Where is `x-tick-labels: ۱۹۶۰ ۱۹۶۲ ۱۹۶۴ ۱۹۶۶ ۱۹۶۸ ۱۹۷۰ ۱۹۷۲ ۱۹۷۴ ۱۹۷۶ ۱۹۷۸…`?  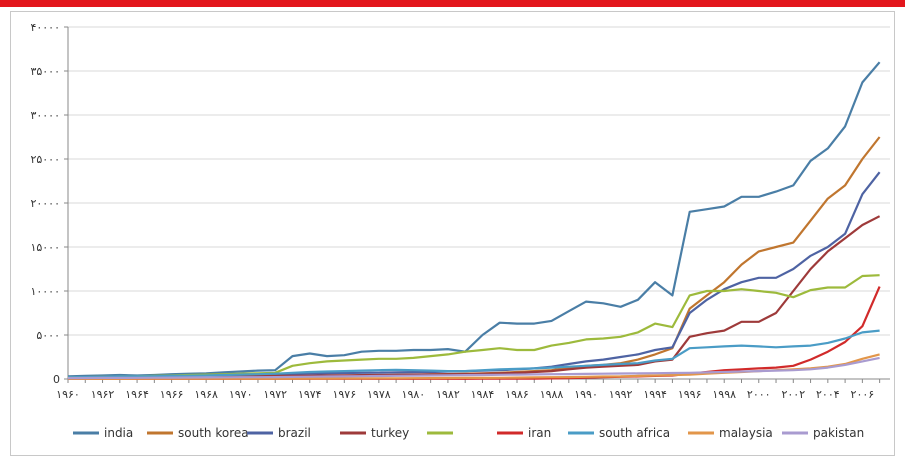 x-tick-labels: ۱۹۶۰ ۱۹۶۲ ۱۹۶۴ ۱۹۶۶ ۱۹۶۸ ۱۹۷۰ ۱۹۷۲ ۱۹۷۴ ۱۹۷۶ ۱۹۷۸… is located at coordinates (465, 394).